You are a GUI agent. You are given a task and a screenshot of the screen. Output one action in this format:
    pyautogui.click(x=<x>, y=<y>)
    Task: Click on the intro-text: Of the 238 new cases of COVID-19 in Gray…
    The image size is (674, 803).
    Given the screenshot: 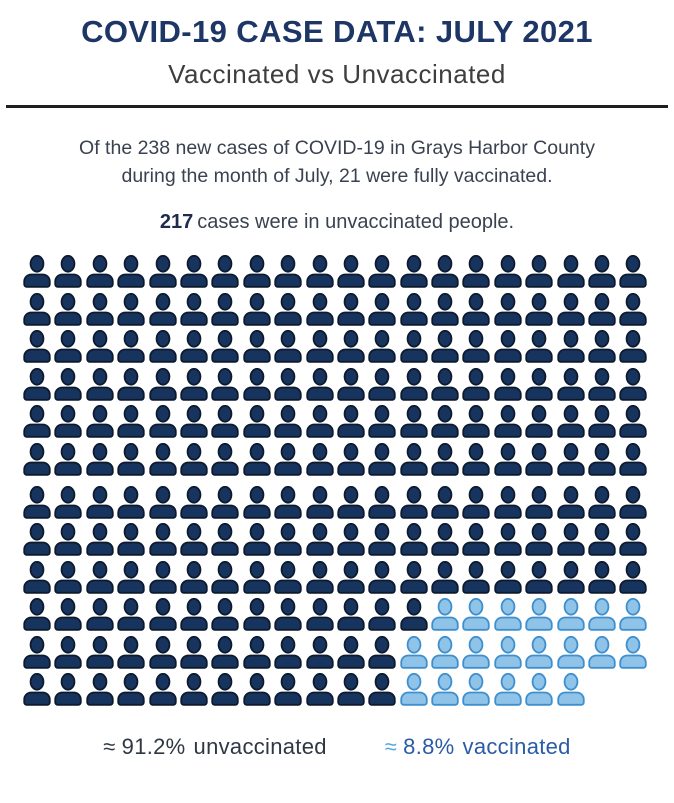 What is the action you would take?
    pyautogui.click(x=337, y=162)
    